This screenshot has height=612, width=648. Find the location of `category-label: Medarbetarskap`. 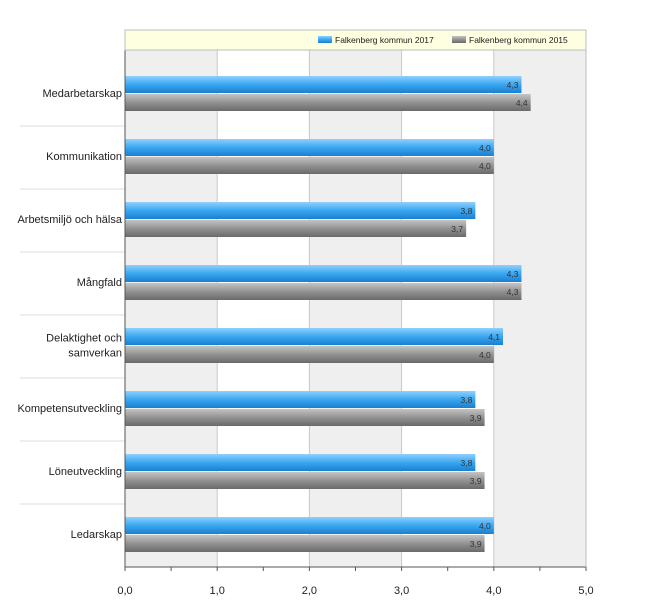

category-label: Medarbetarskap is located at coordinates (83, 94).